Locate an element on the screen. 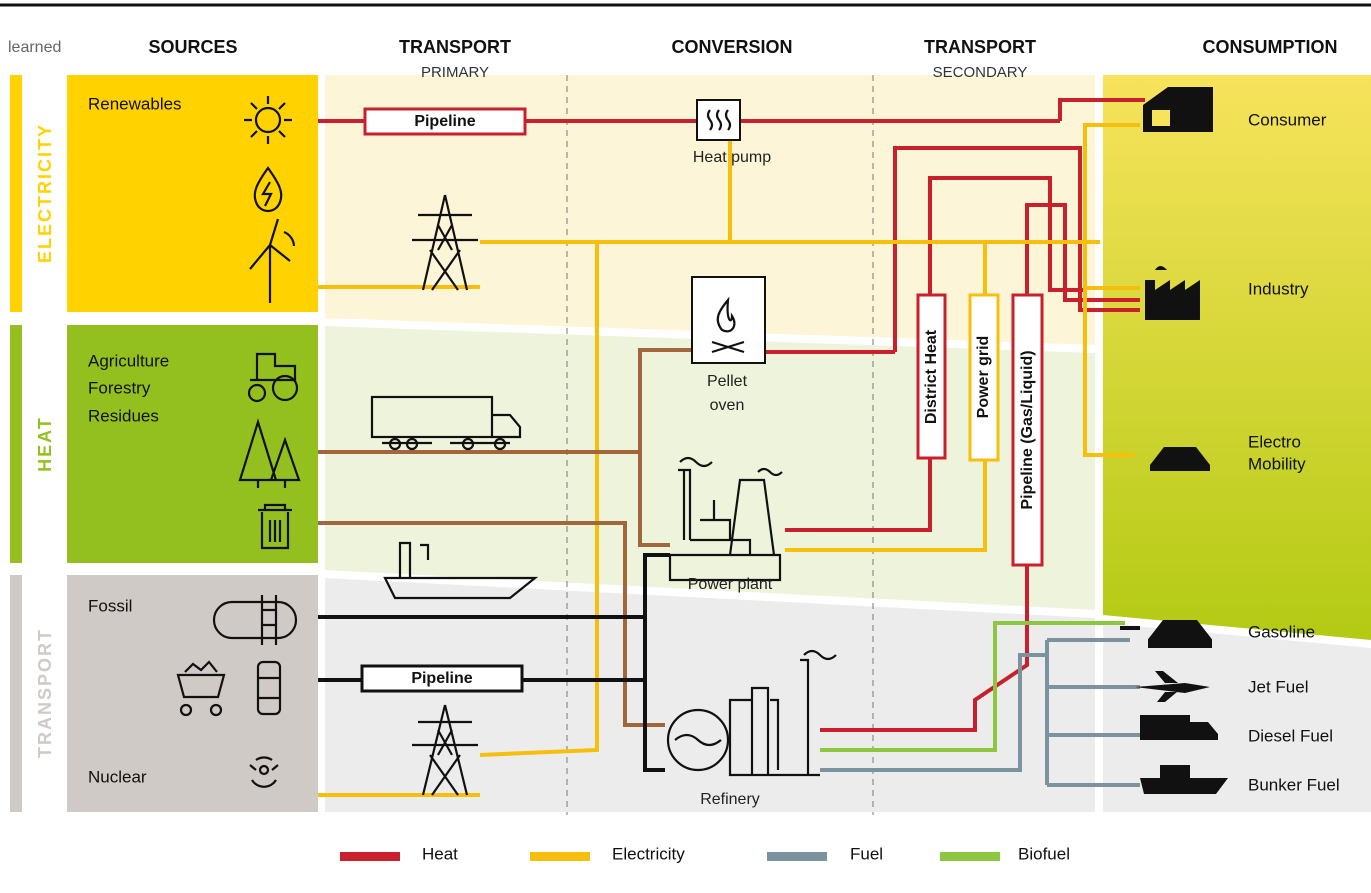 The height and width of the screenshot is (893, 1371). row-label: ELECTRICITY is located at coordinates (45, 193).